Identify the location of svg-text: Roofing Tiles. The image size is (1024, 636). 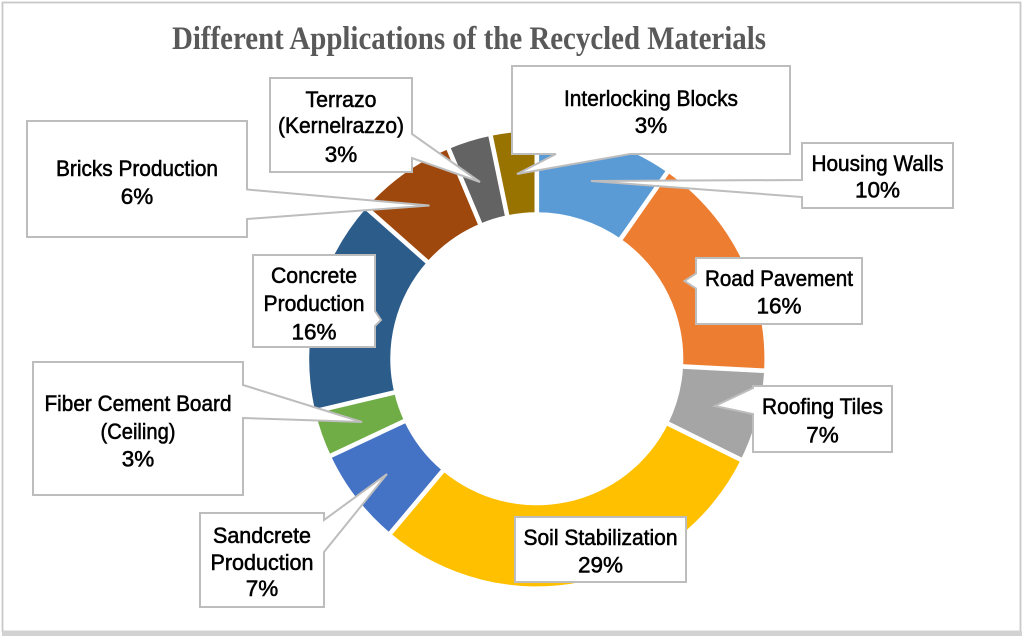
(822, 406).